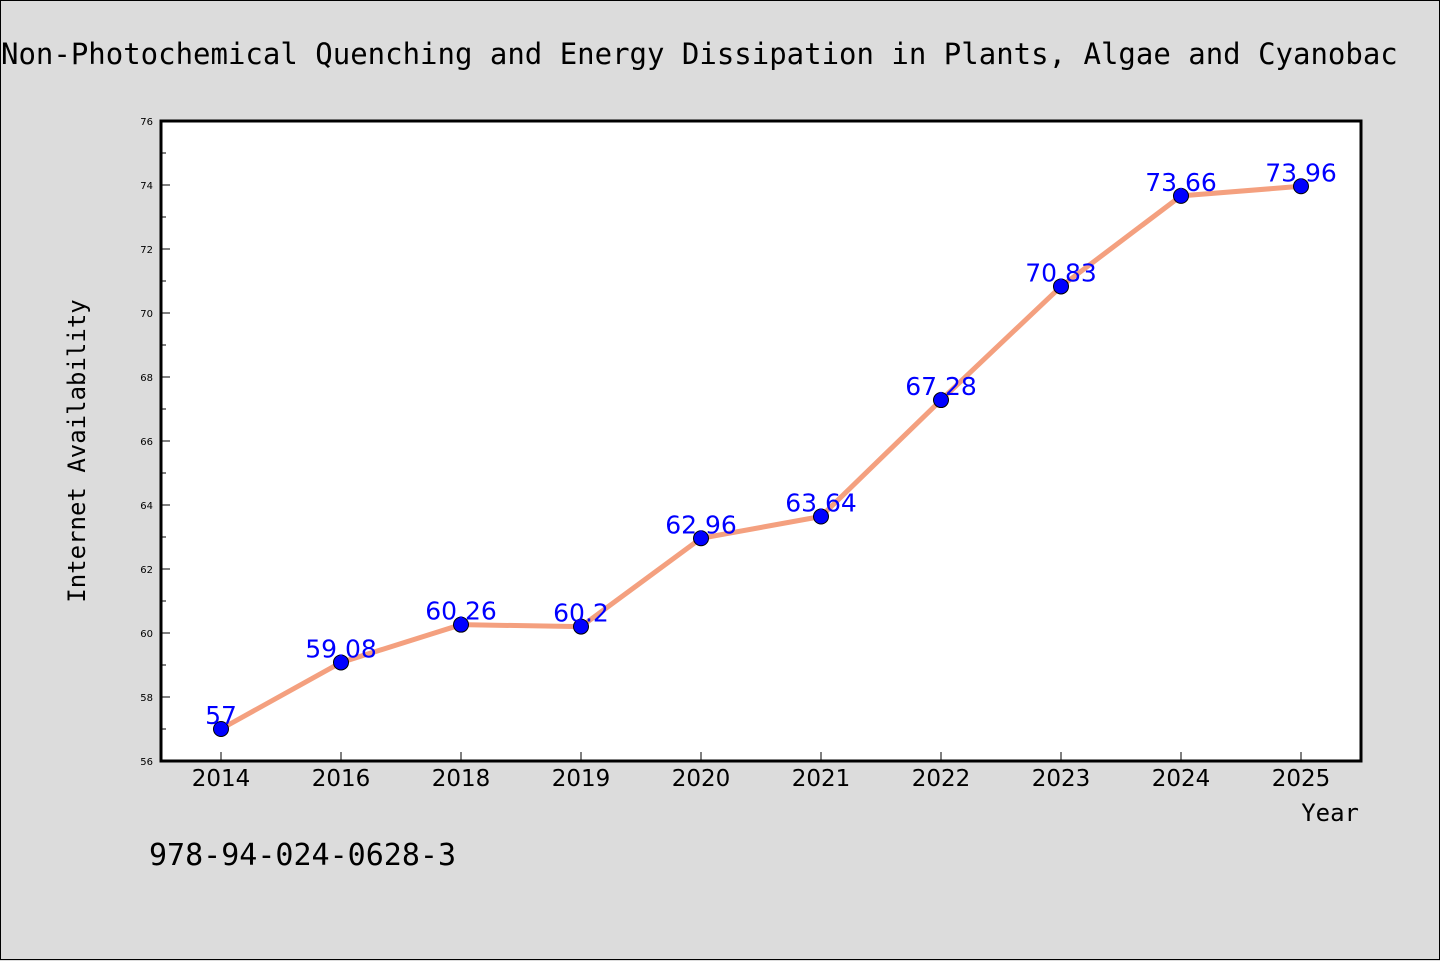  I want to click on x-tick-label: 2020, so click(701, 779).